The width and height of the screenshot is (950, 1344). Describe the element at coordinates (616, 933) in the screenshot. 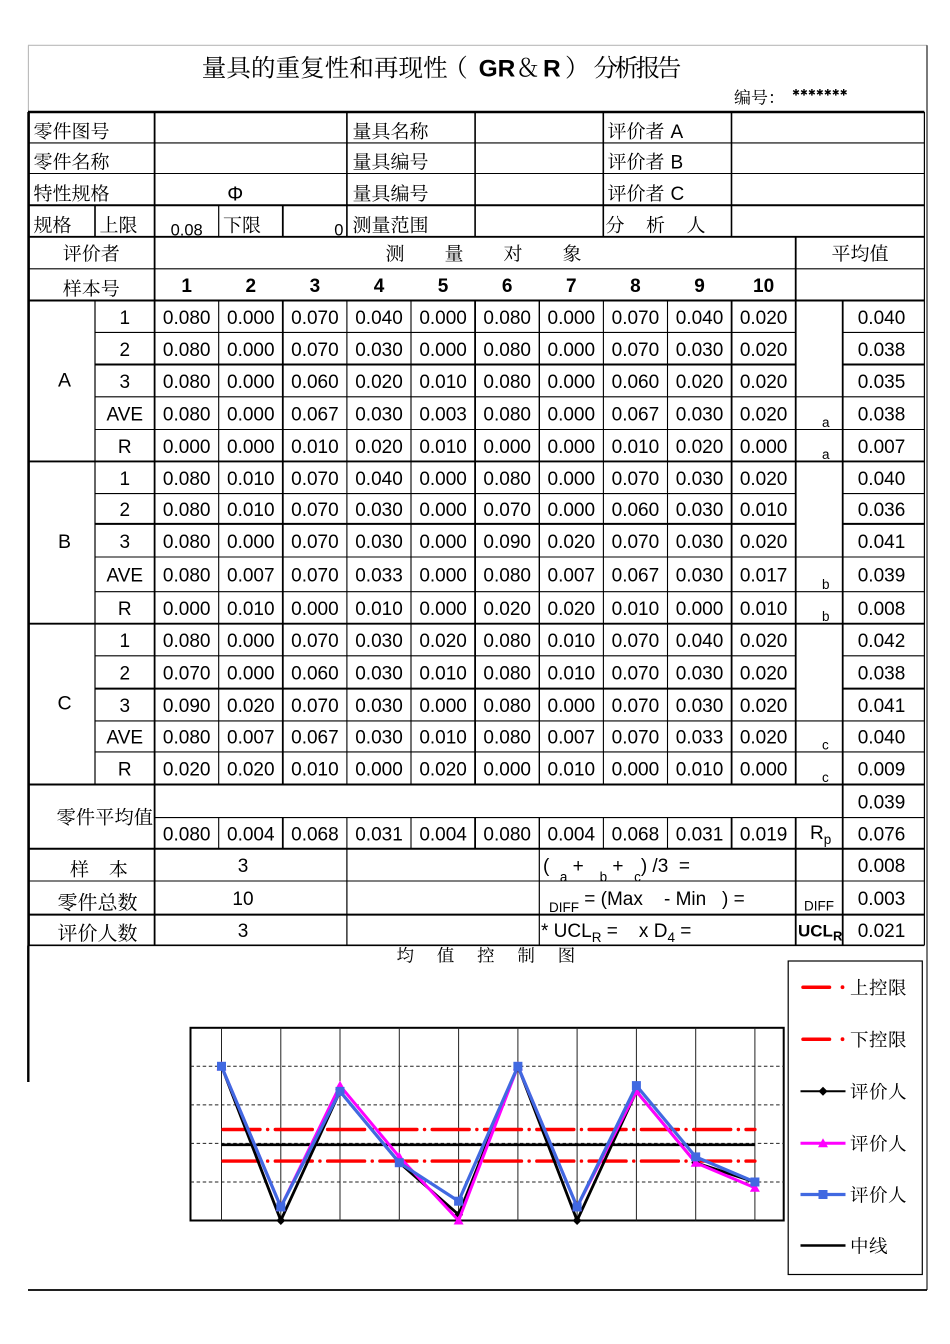

I see `svg-text: * UCLR = x D4 =` at that location.